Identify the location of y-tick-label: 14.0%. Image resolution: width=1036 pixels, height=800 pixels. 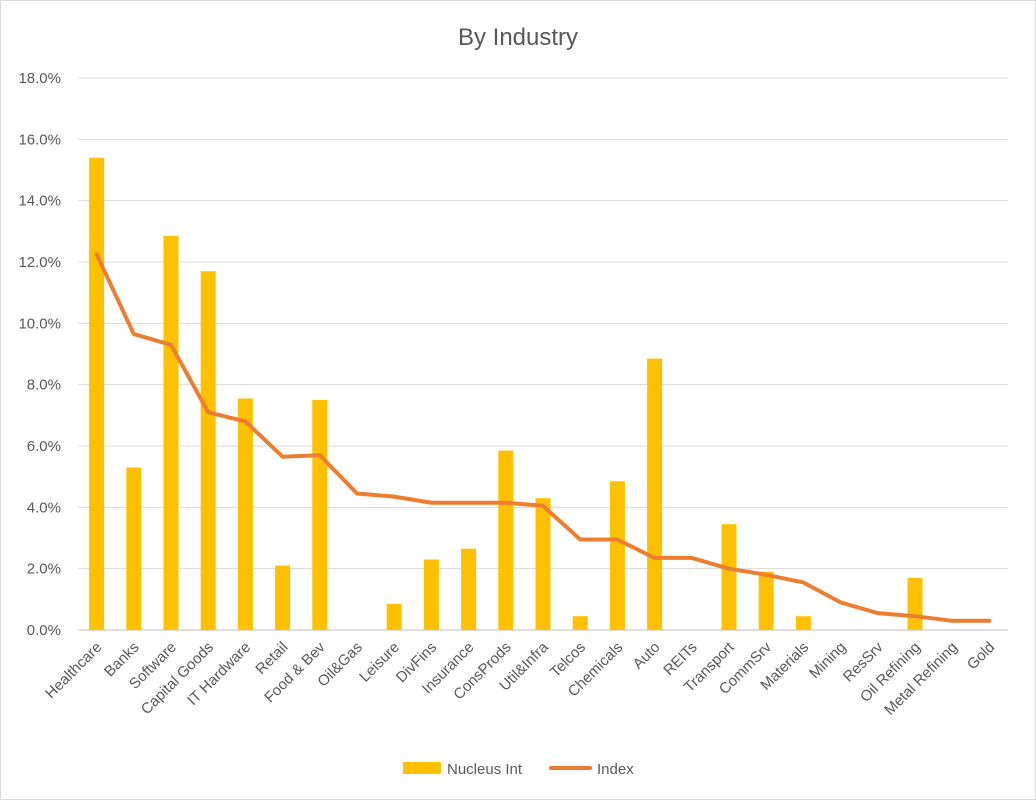
(39, 201).